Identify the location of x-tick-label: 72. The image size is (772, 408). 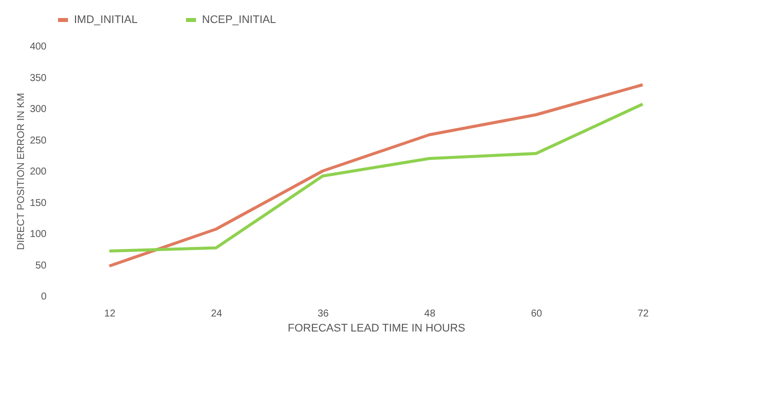
(644, 314).